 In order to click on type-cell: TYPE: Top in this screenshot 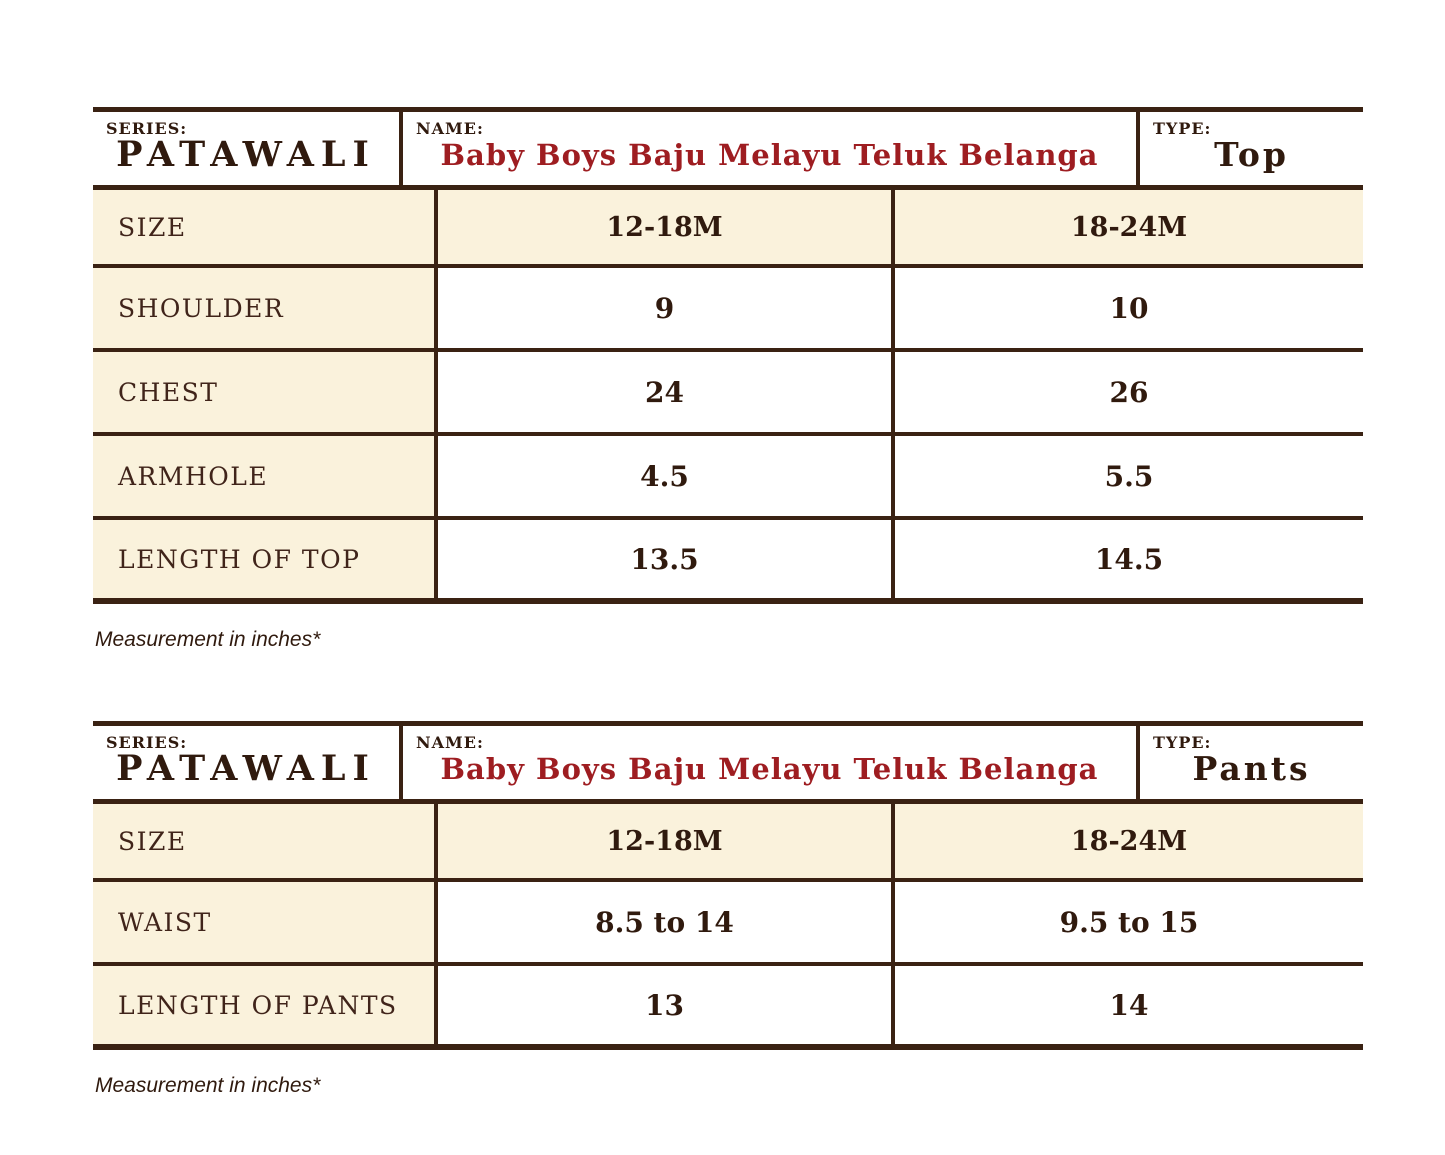, I will do `click(1251, 148)`.